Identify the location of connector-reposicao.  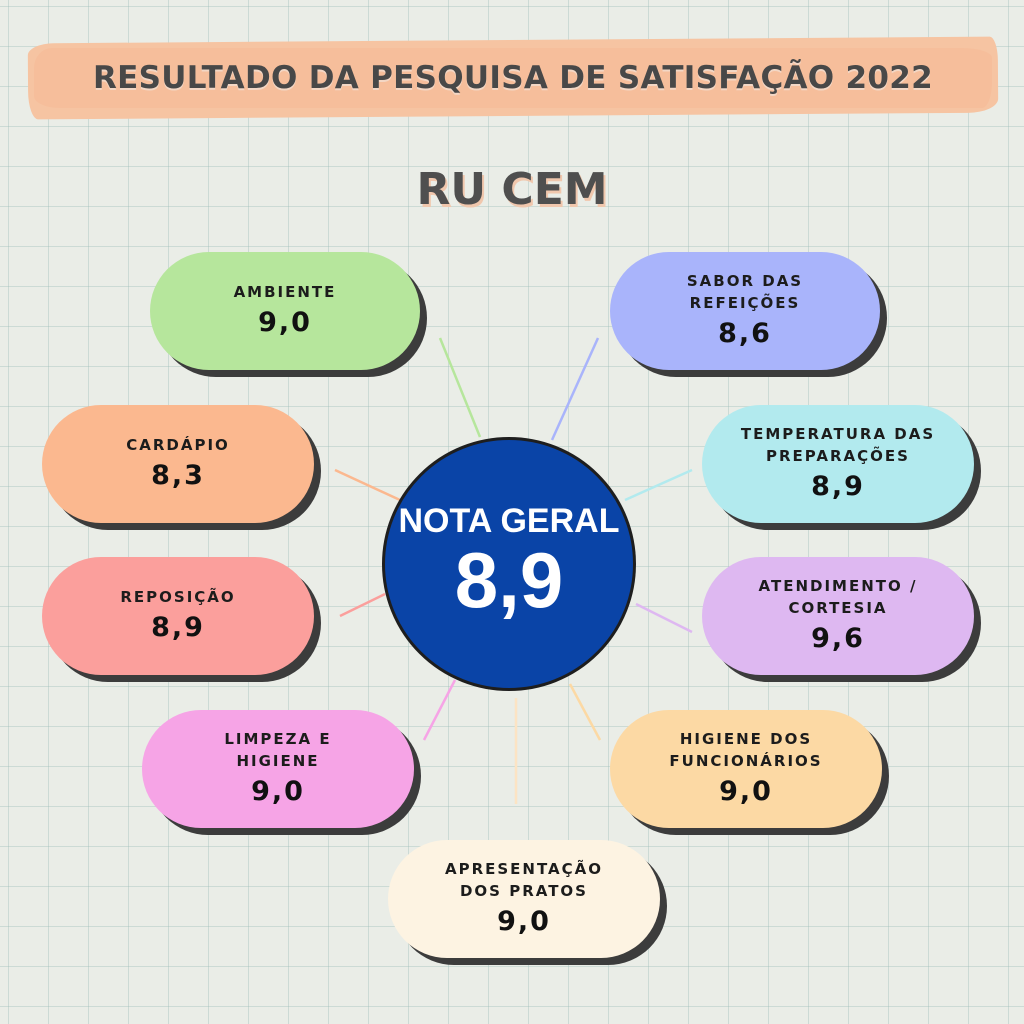
(362, 605).